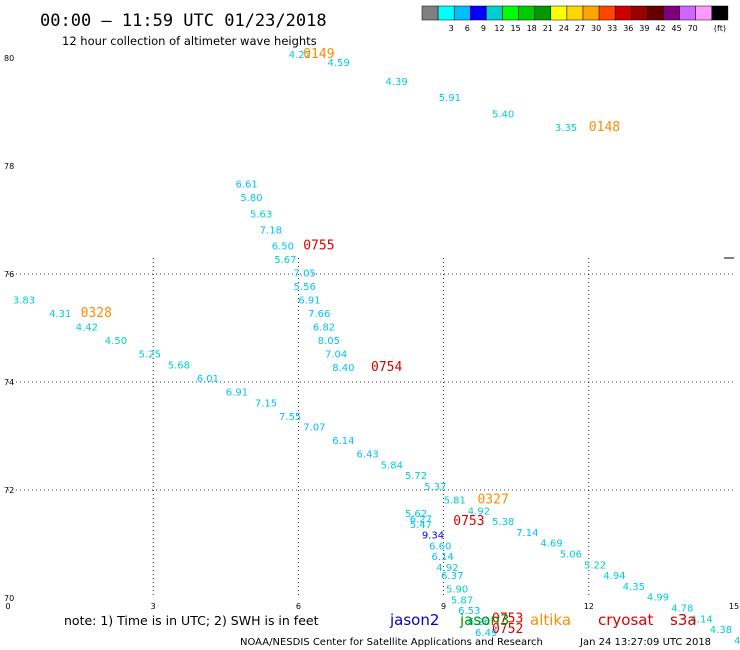  Describe the element at coordinates (367, 455) in the screenshot. I see `wave-height-value: 6.43` at that location.